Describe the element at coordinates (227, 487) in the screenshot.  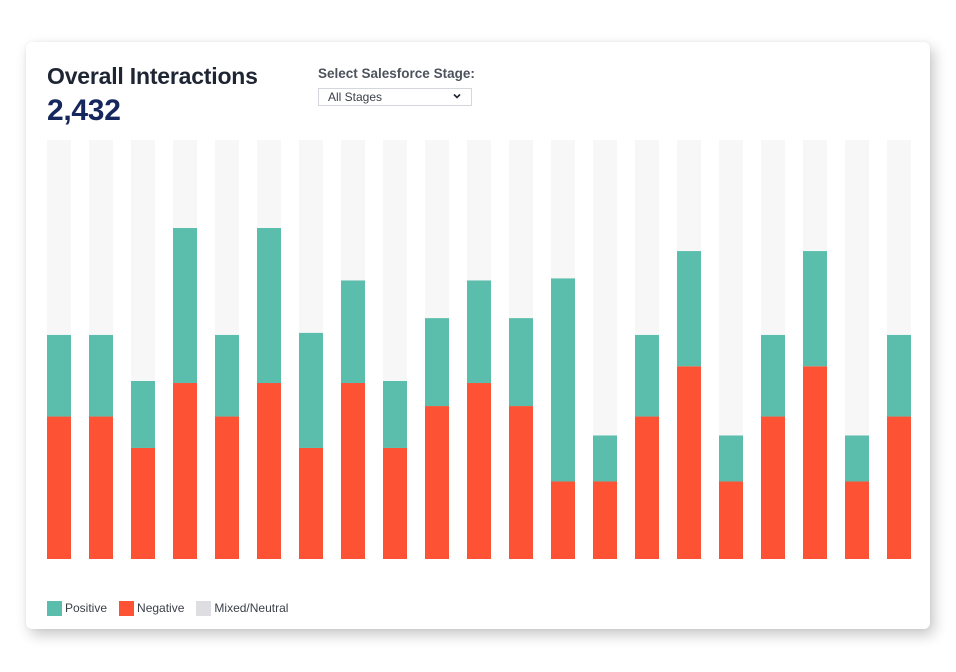
I see `bar-5-negative` at that location.